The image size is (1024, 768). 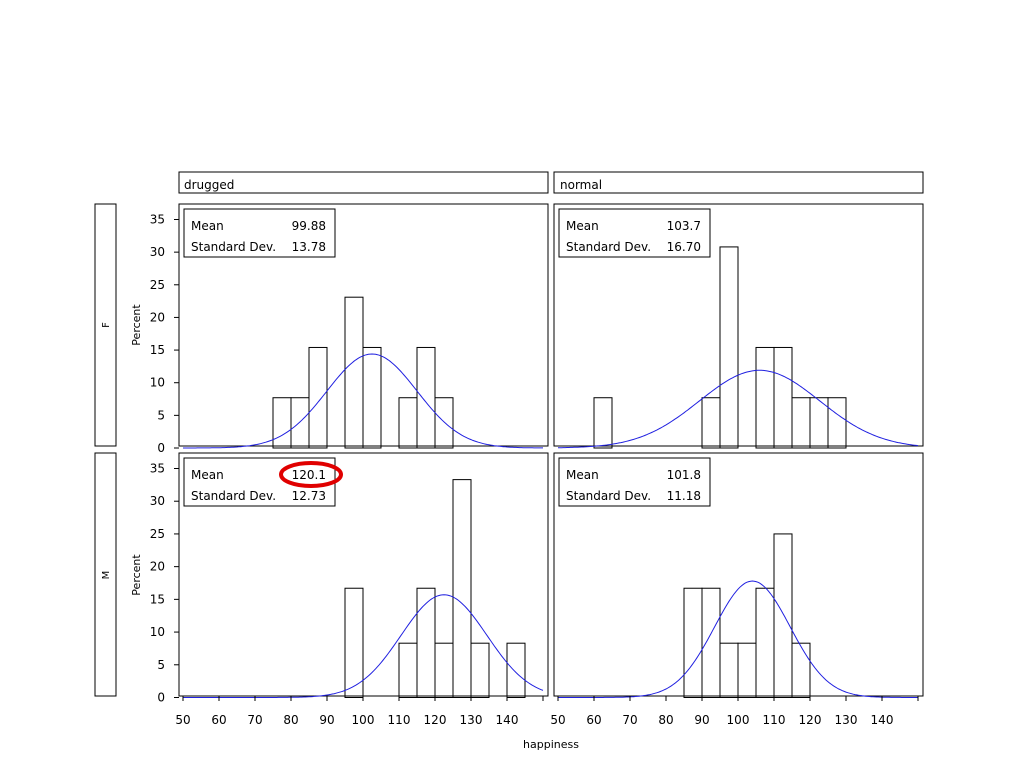 I want to click on sd-value: 11.18, so click(x=684, y=496).